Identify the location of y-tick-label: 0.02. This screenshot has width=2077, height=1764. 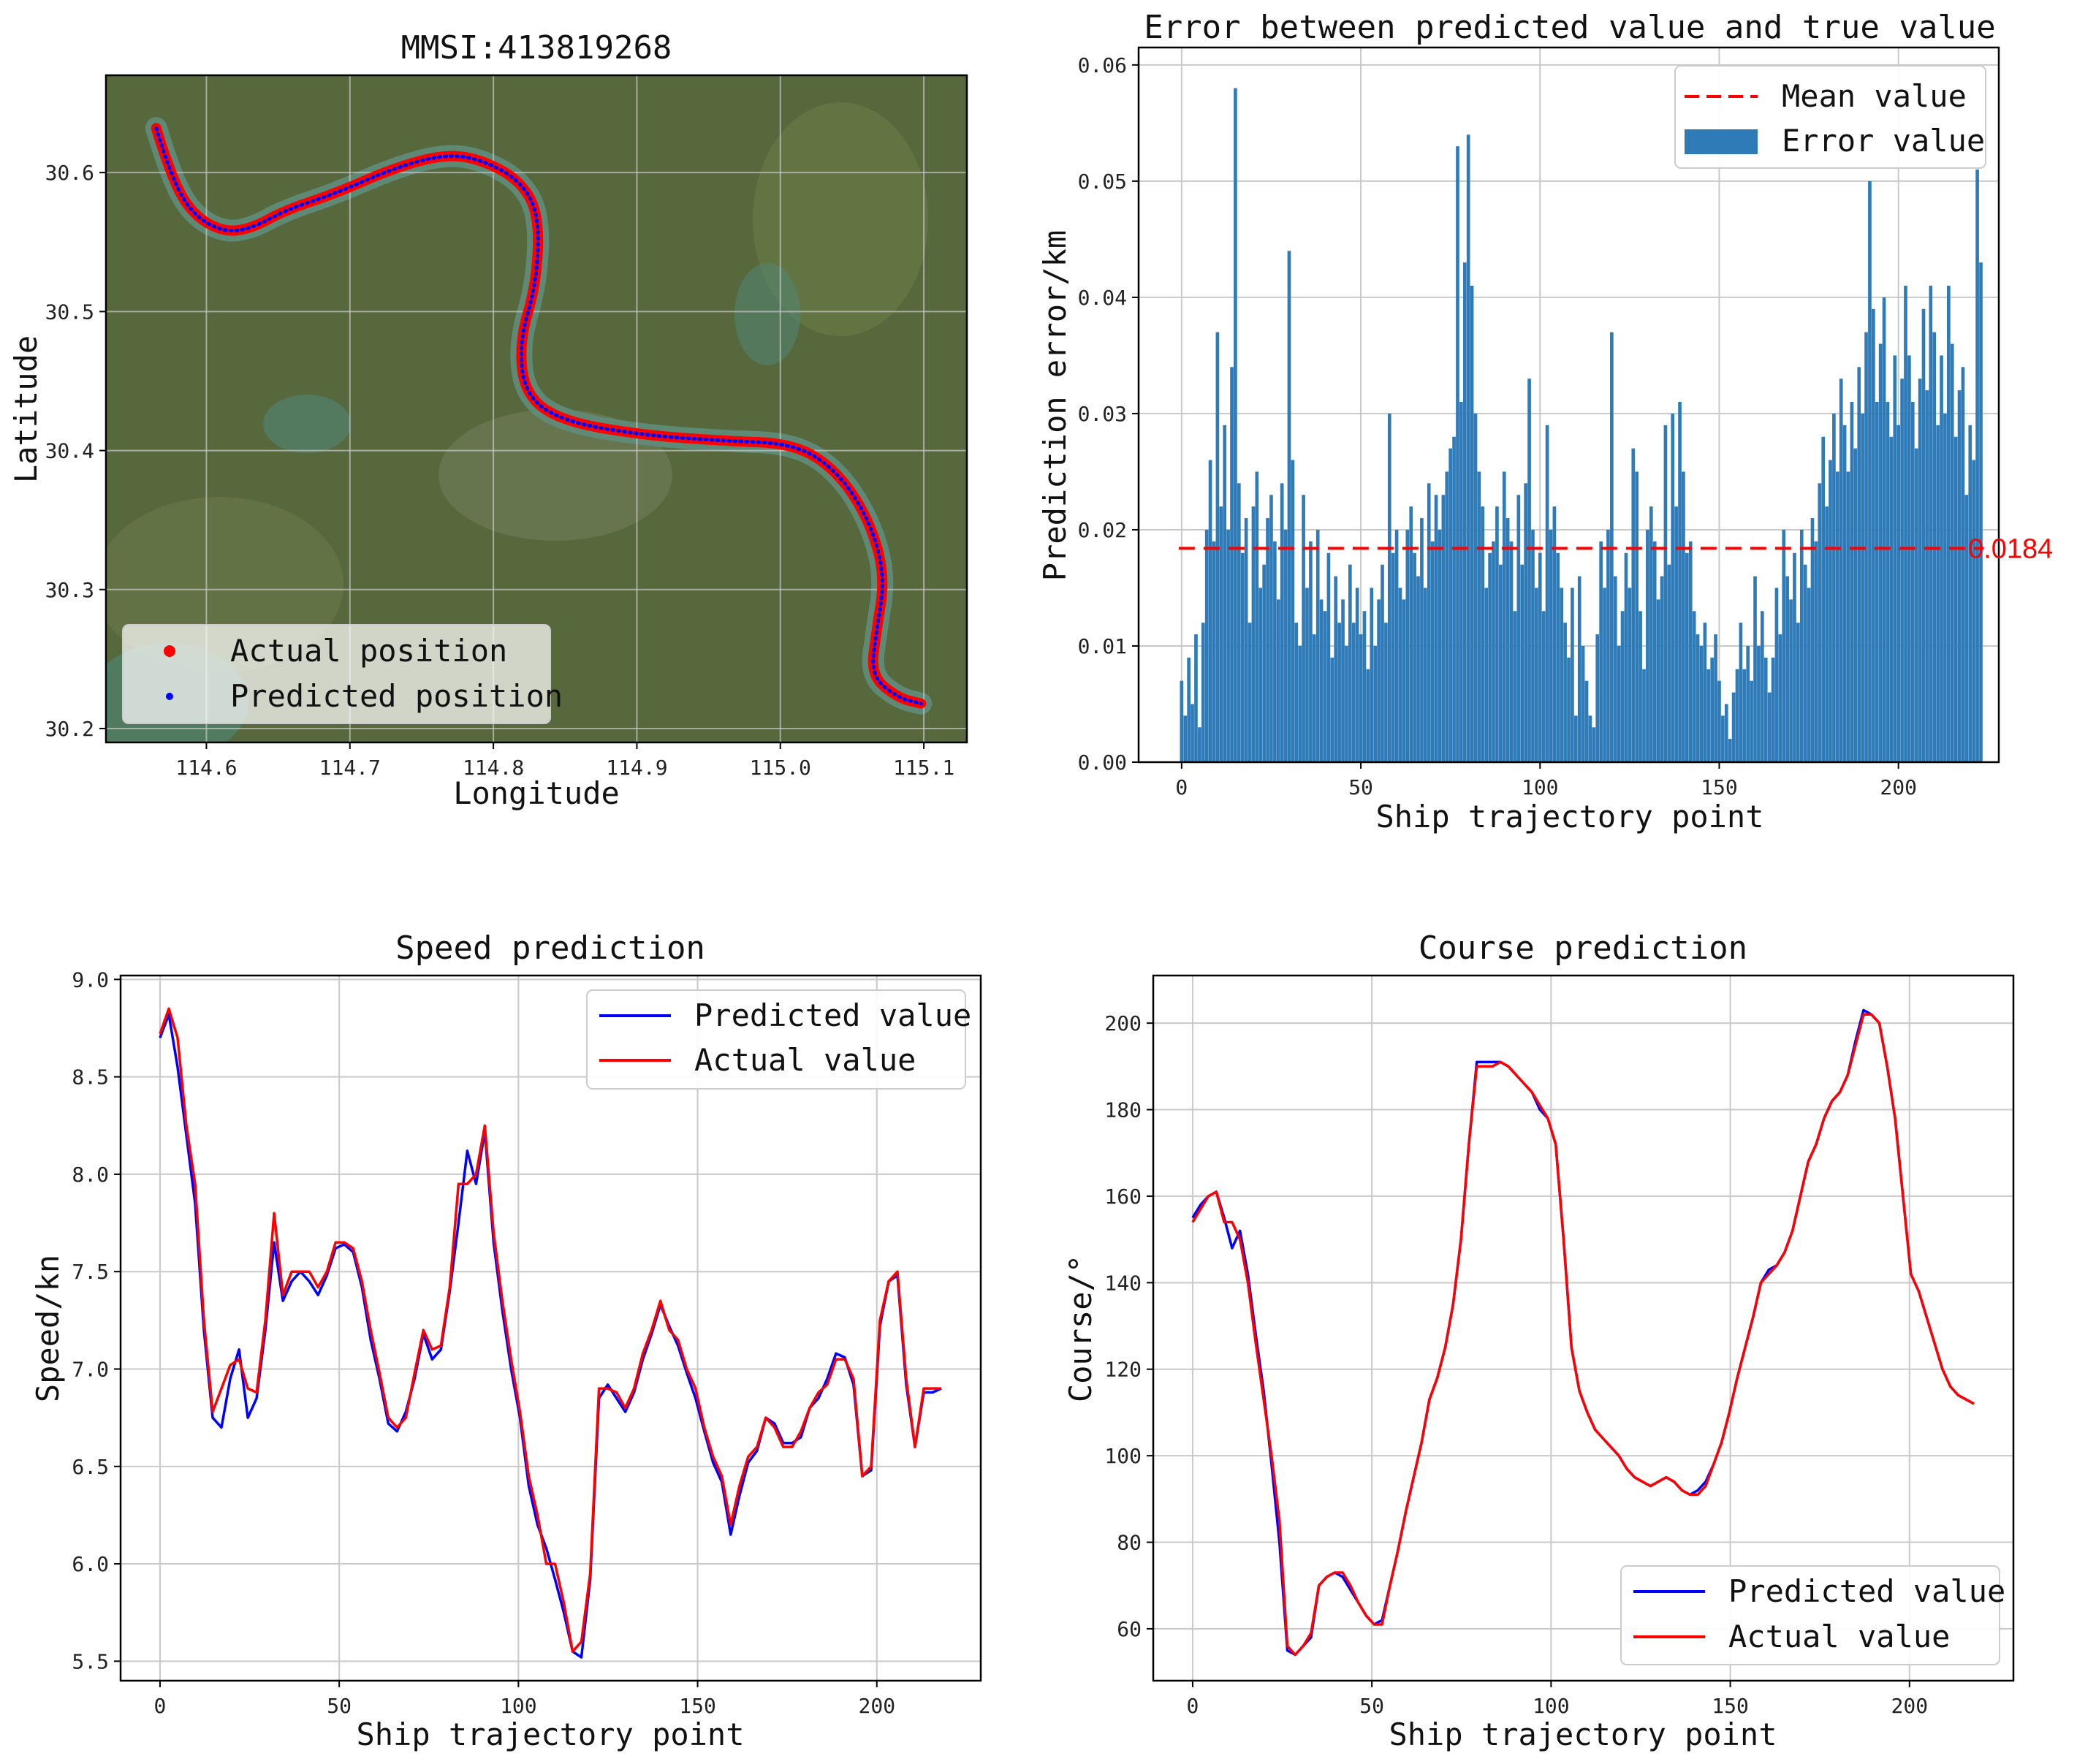
(1102, 530).